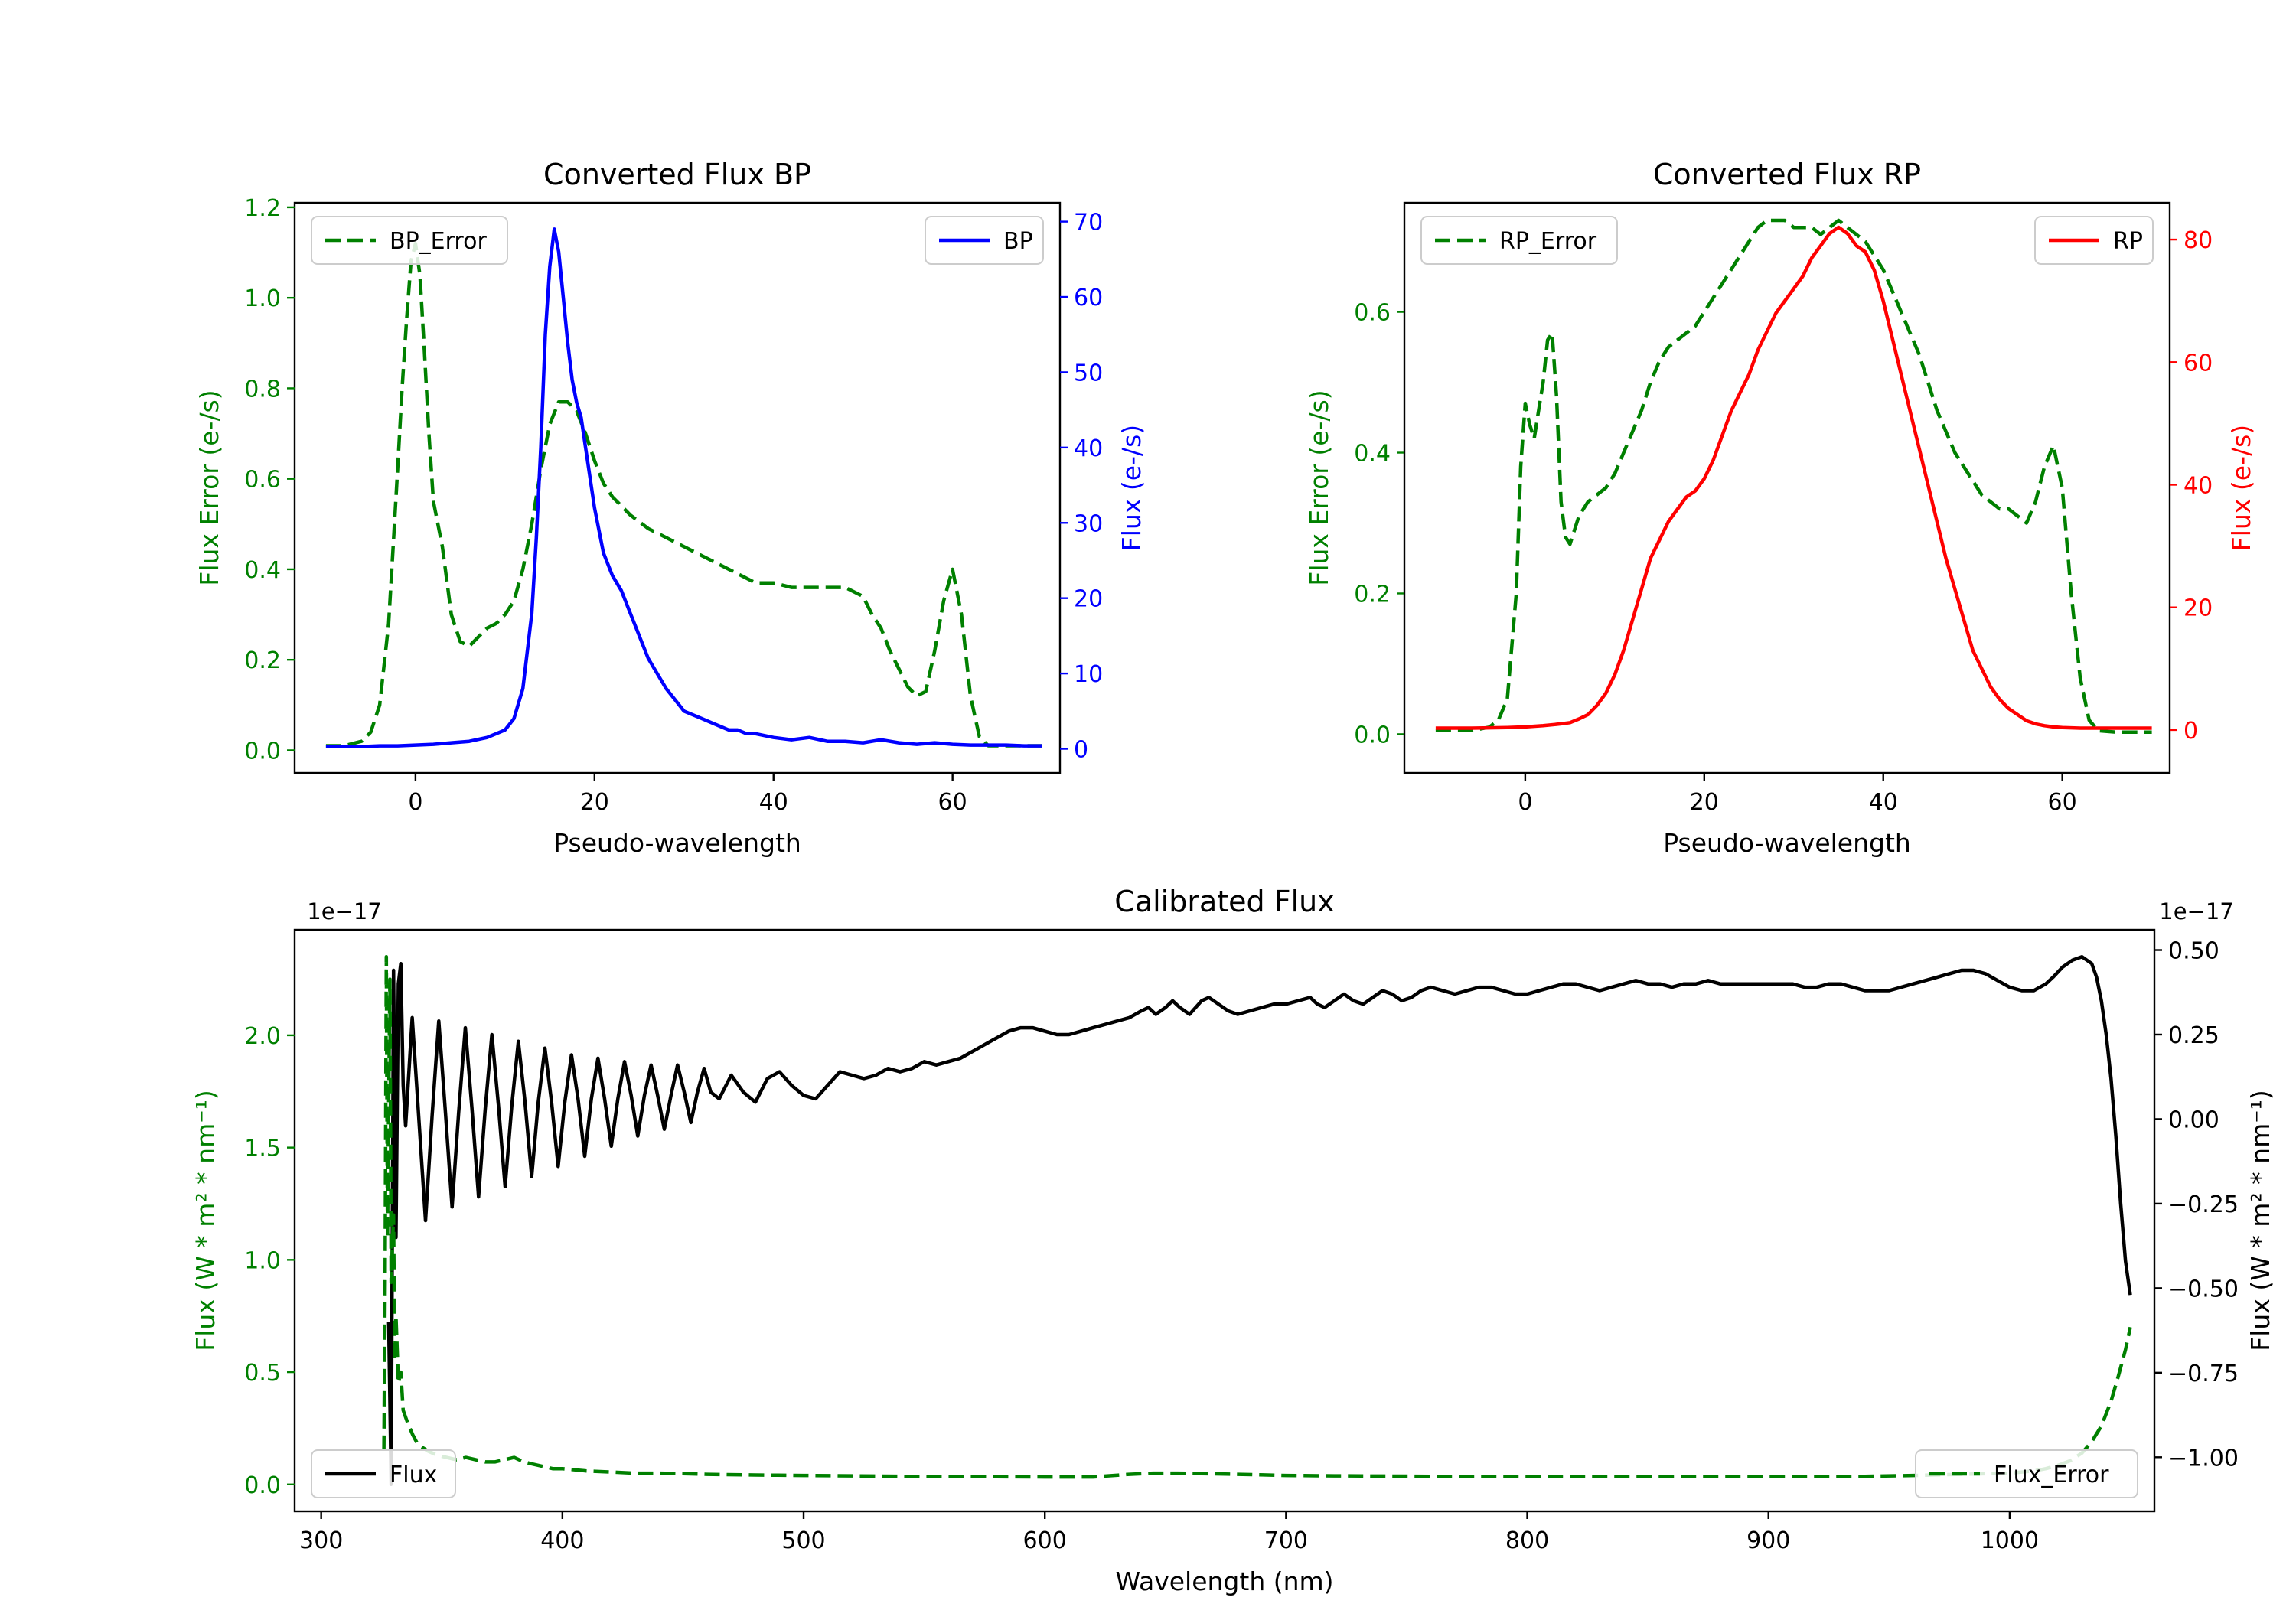 This screenshot has width=2296, height=1607. Describe the element at coordinates (1088, 523) in the screenshot. I see `y-tick-label-right: 30` at that location.